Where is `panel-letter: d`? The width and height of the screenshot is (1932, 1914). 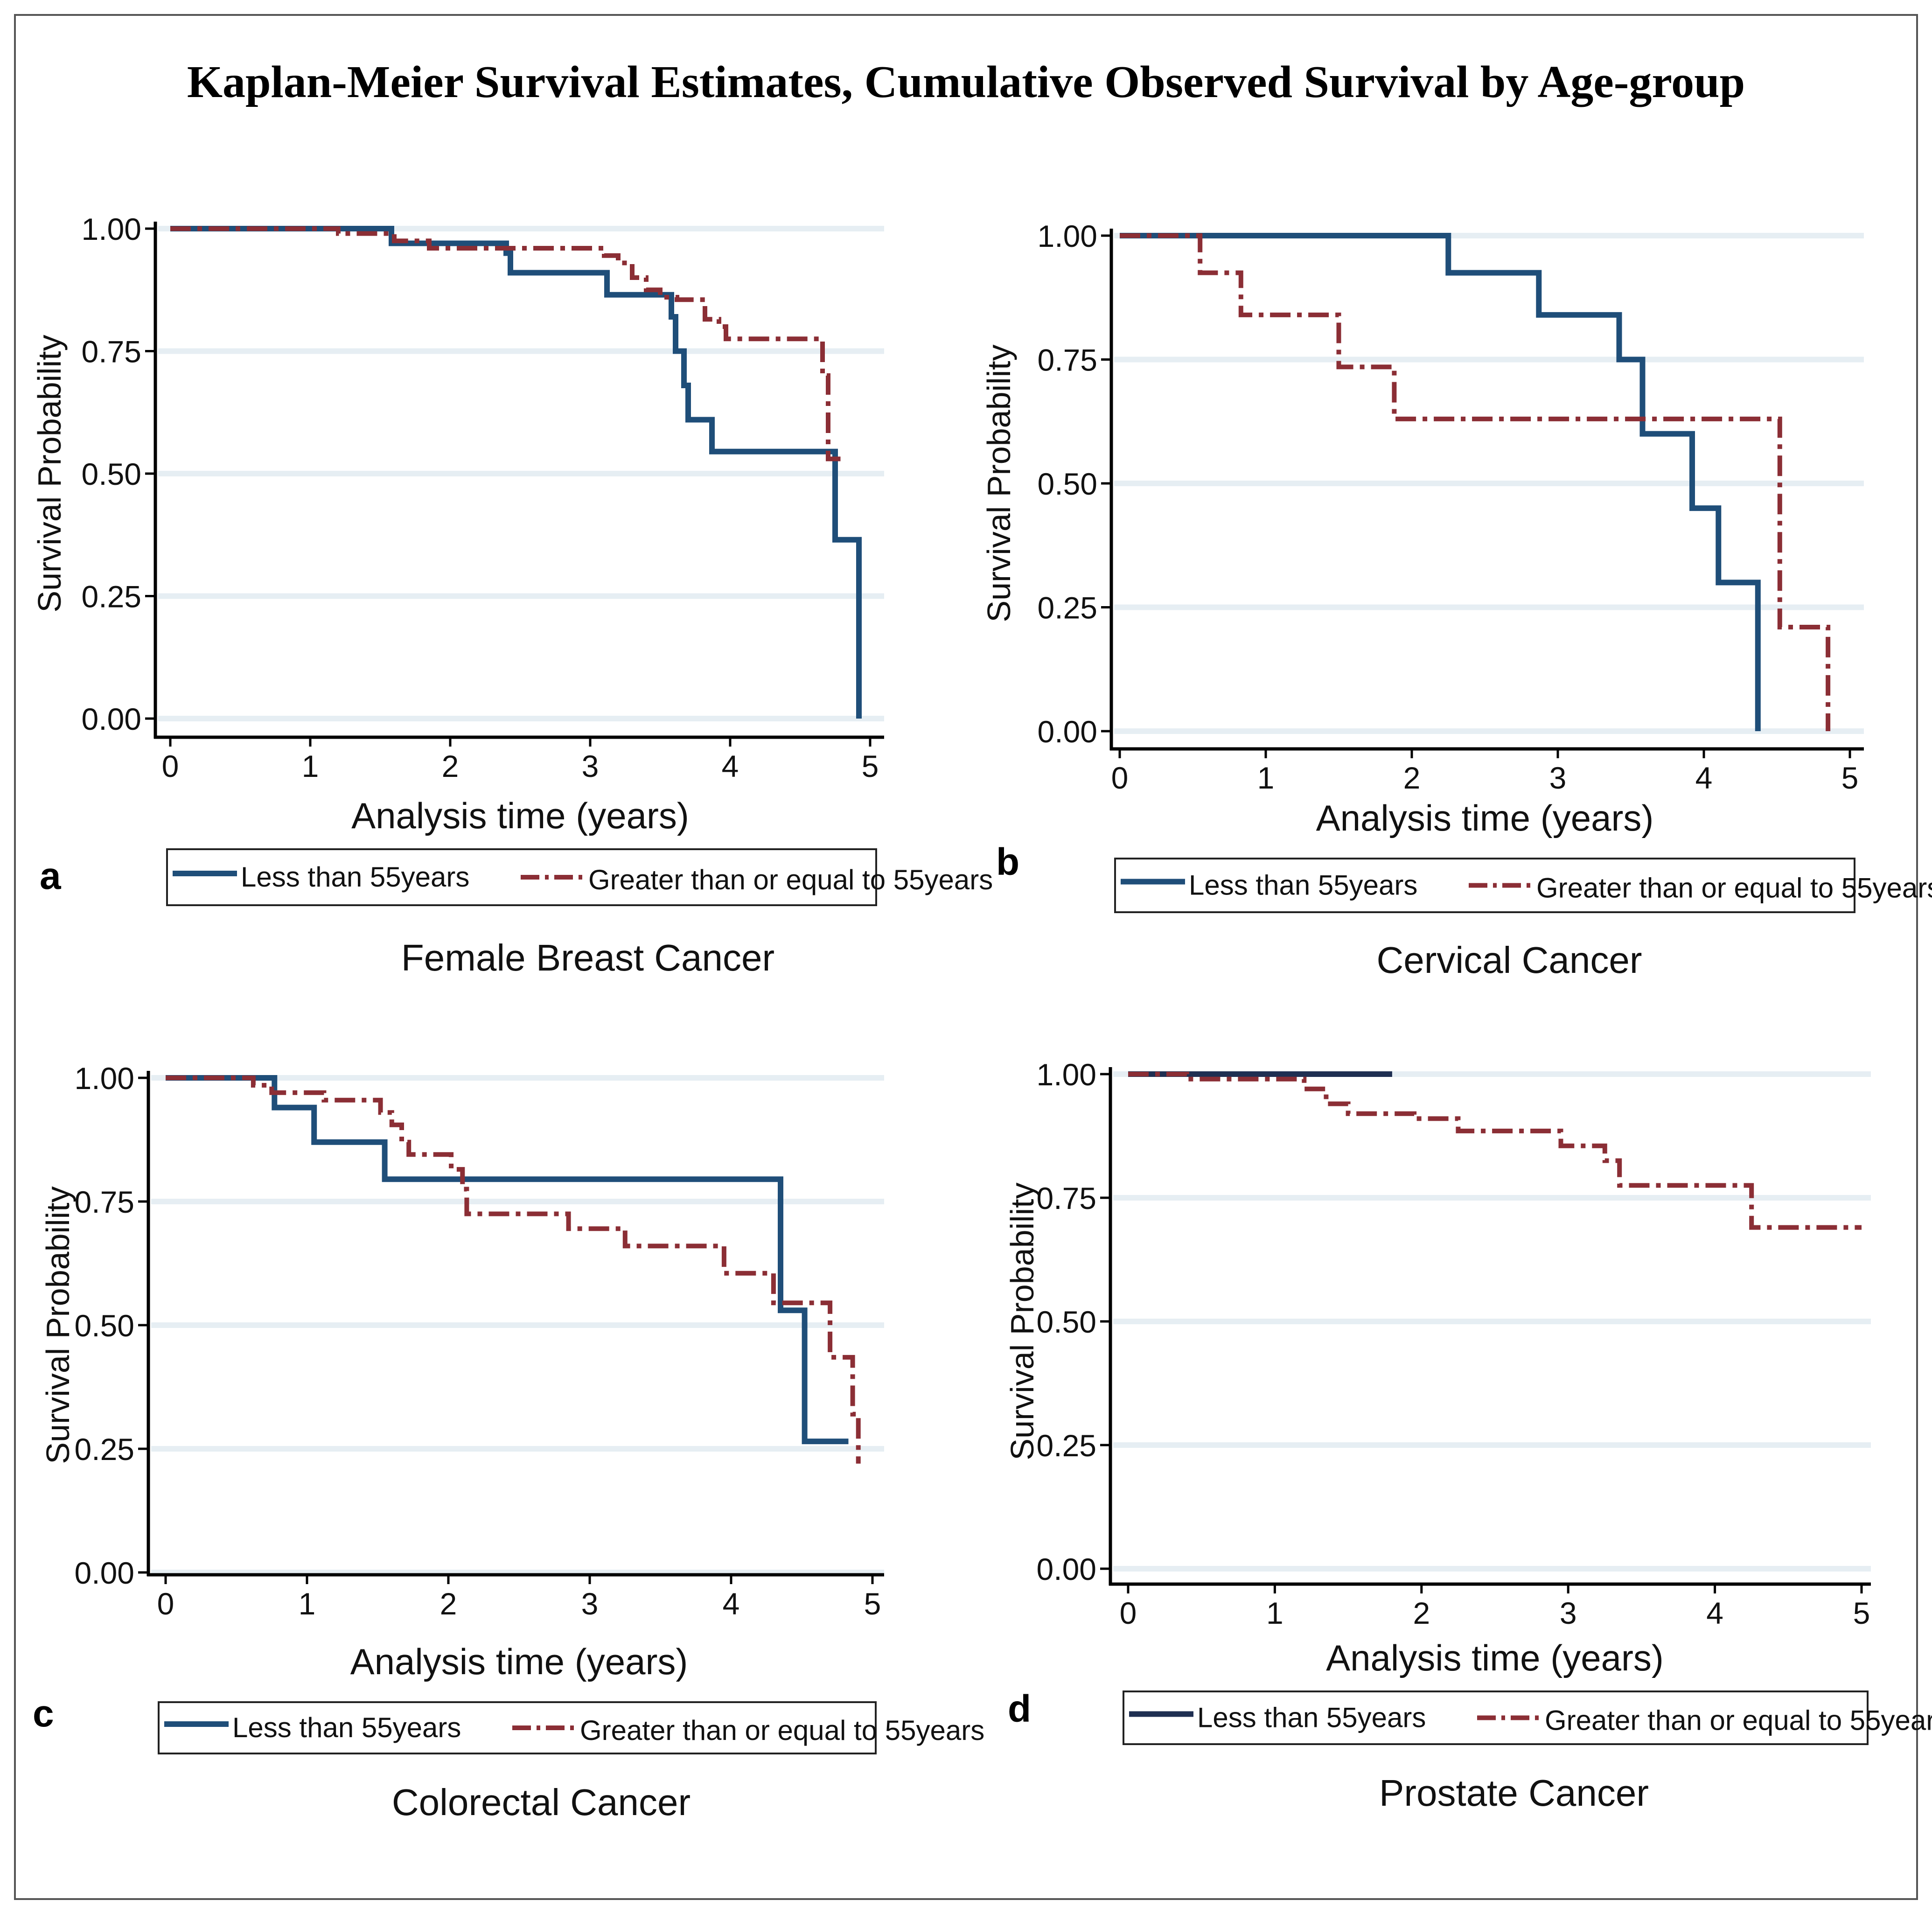 panel-letter: d is located at coordinates (1019, 1709).